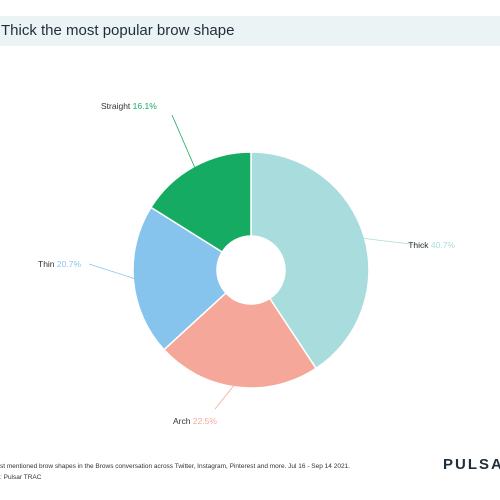 This screenshot has height=500, width=500. Describe the element at coordinates (183, 421) in the screenshot. I see `label-name-arch: Arch` at that location.